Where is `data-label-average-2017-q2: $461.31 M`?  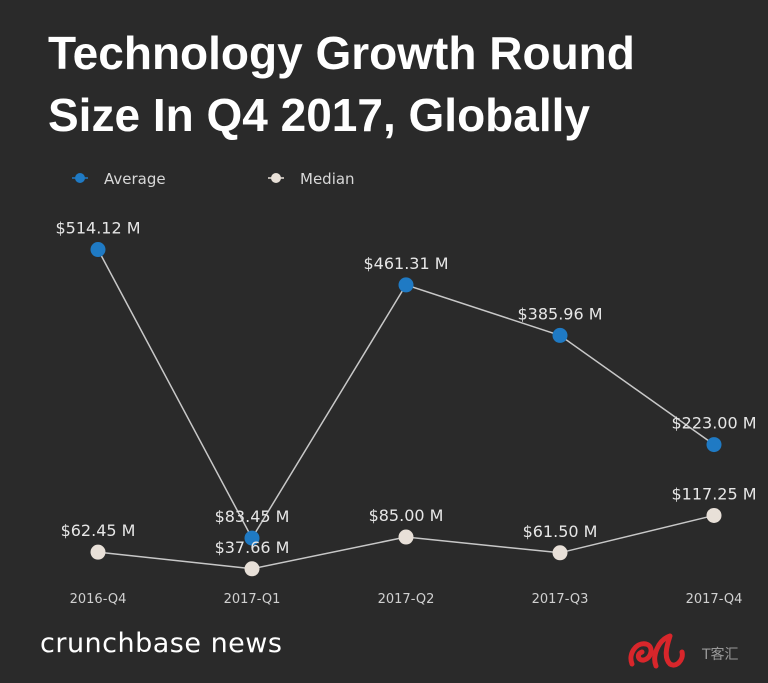
data-label-average-2017-q2: $461.31 M is located at coordinates (405, 263).